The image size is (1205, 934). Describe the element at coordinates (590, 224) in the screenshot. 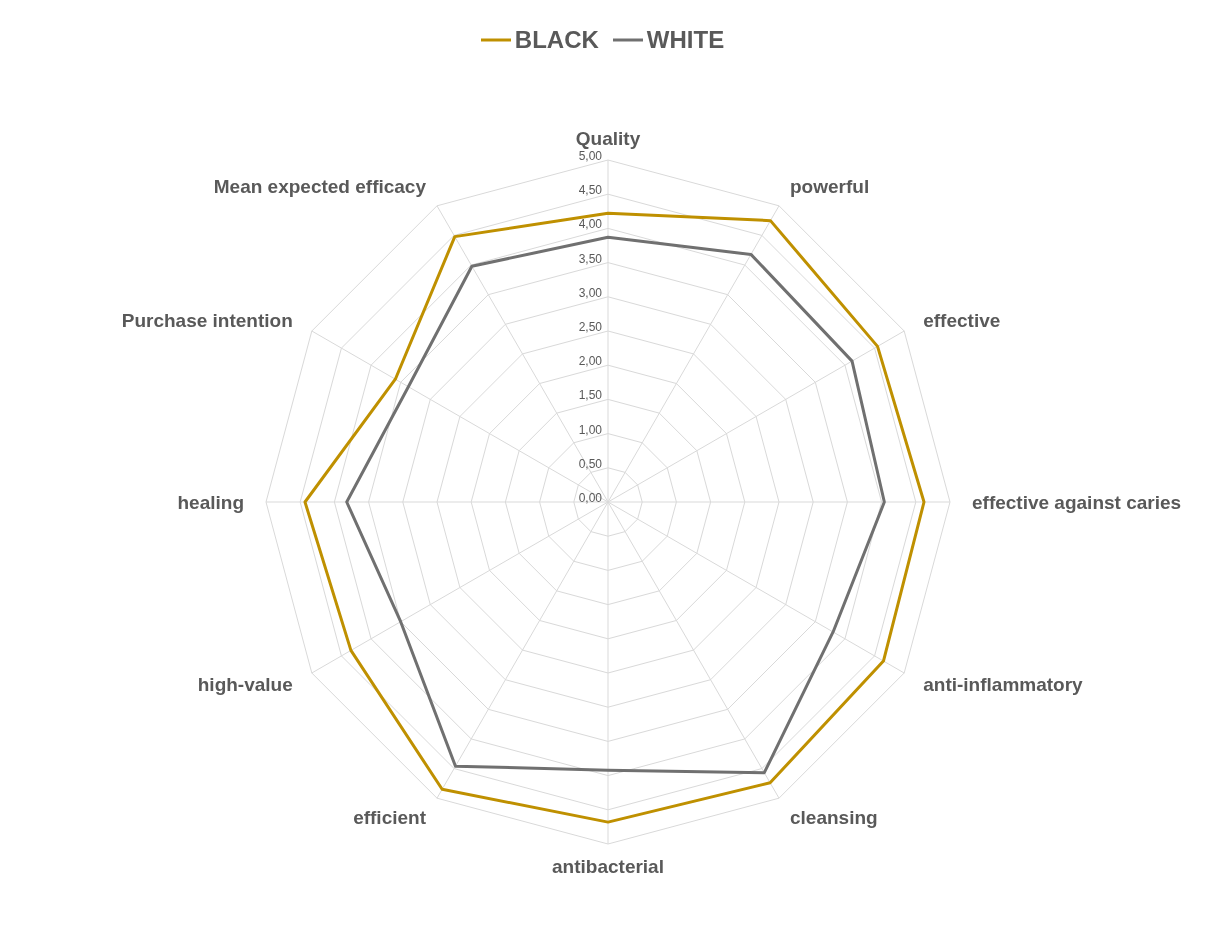

I see `y-tick-label: 4,00` at that location.